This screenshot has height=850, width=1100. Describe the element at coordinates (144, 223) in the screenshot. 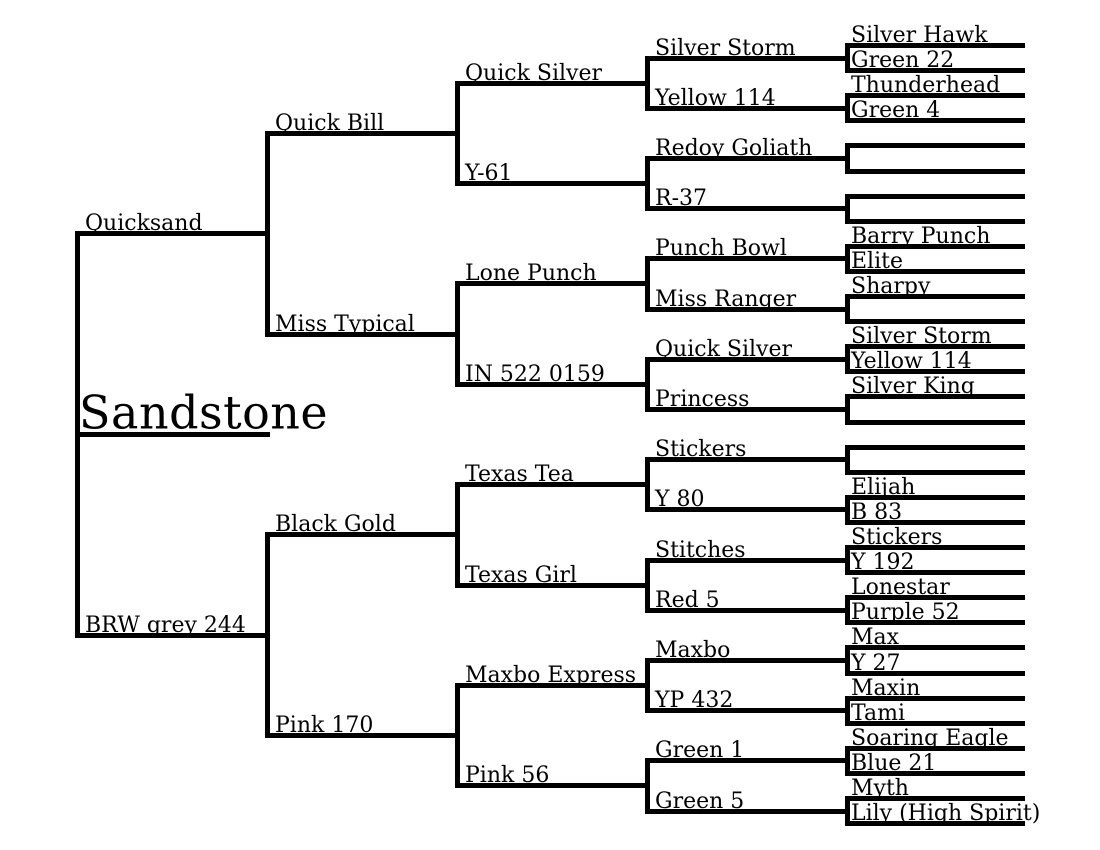

I see `node-label: Quicksand` at that location.